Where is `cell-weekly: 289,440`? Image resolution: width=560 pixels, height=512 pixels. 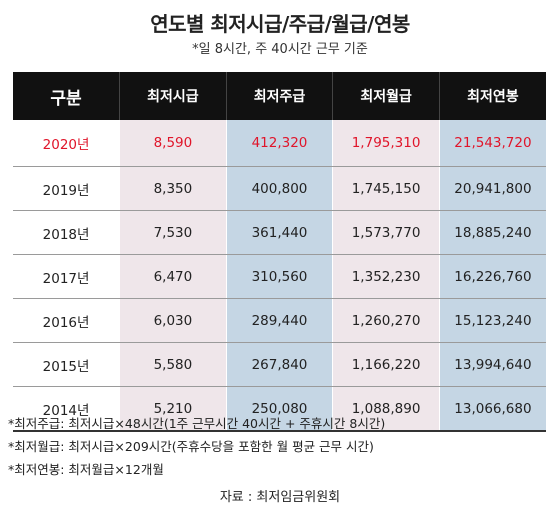 cell-weekly: 289,440 is located at coordinates (279, 320).